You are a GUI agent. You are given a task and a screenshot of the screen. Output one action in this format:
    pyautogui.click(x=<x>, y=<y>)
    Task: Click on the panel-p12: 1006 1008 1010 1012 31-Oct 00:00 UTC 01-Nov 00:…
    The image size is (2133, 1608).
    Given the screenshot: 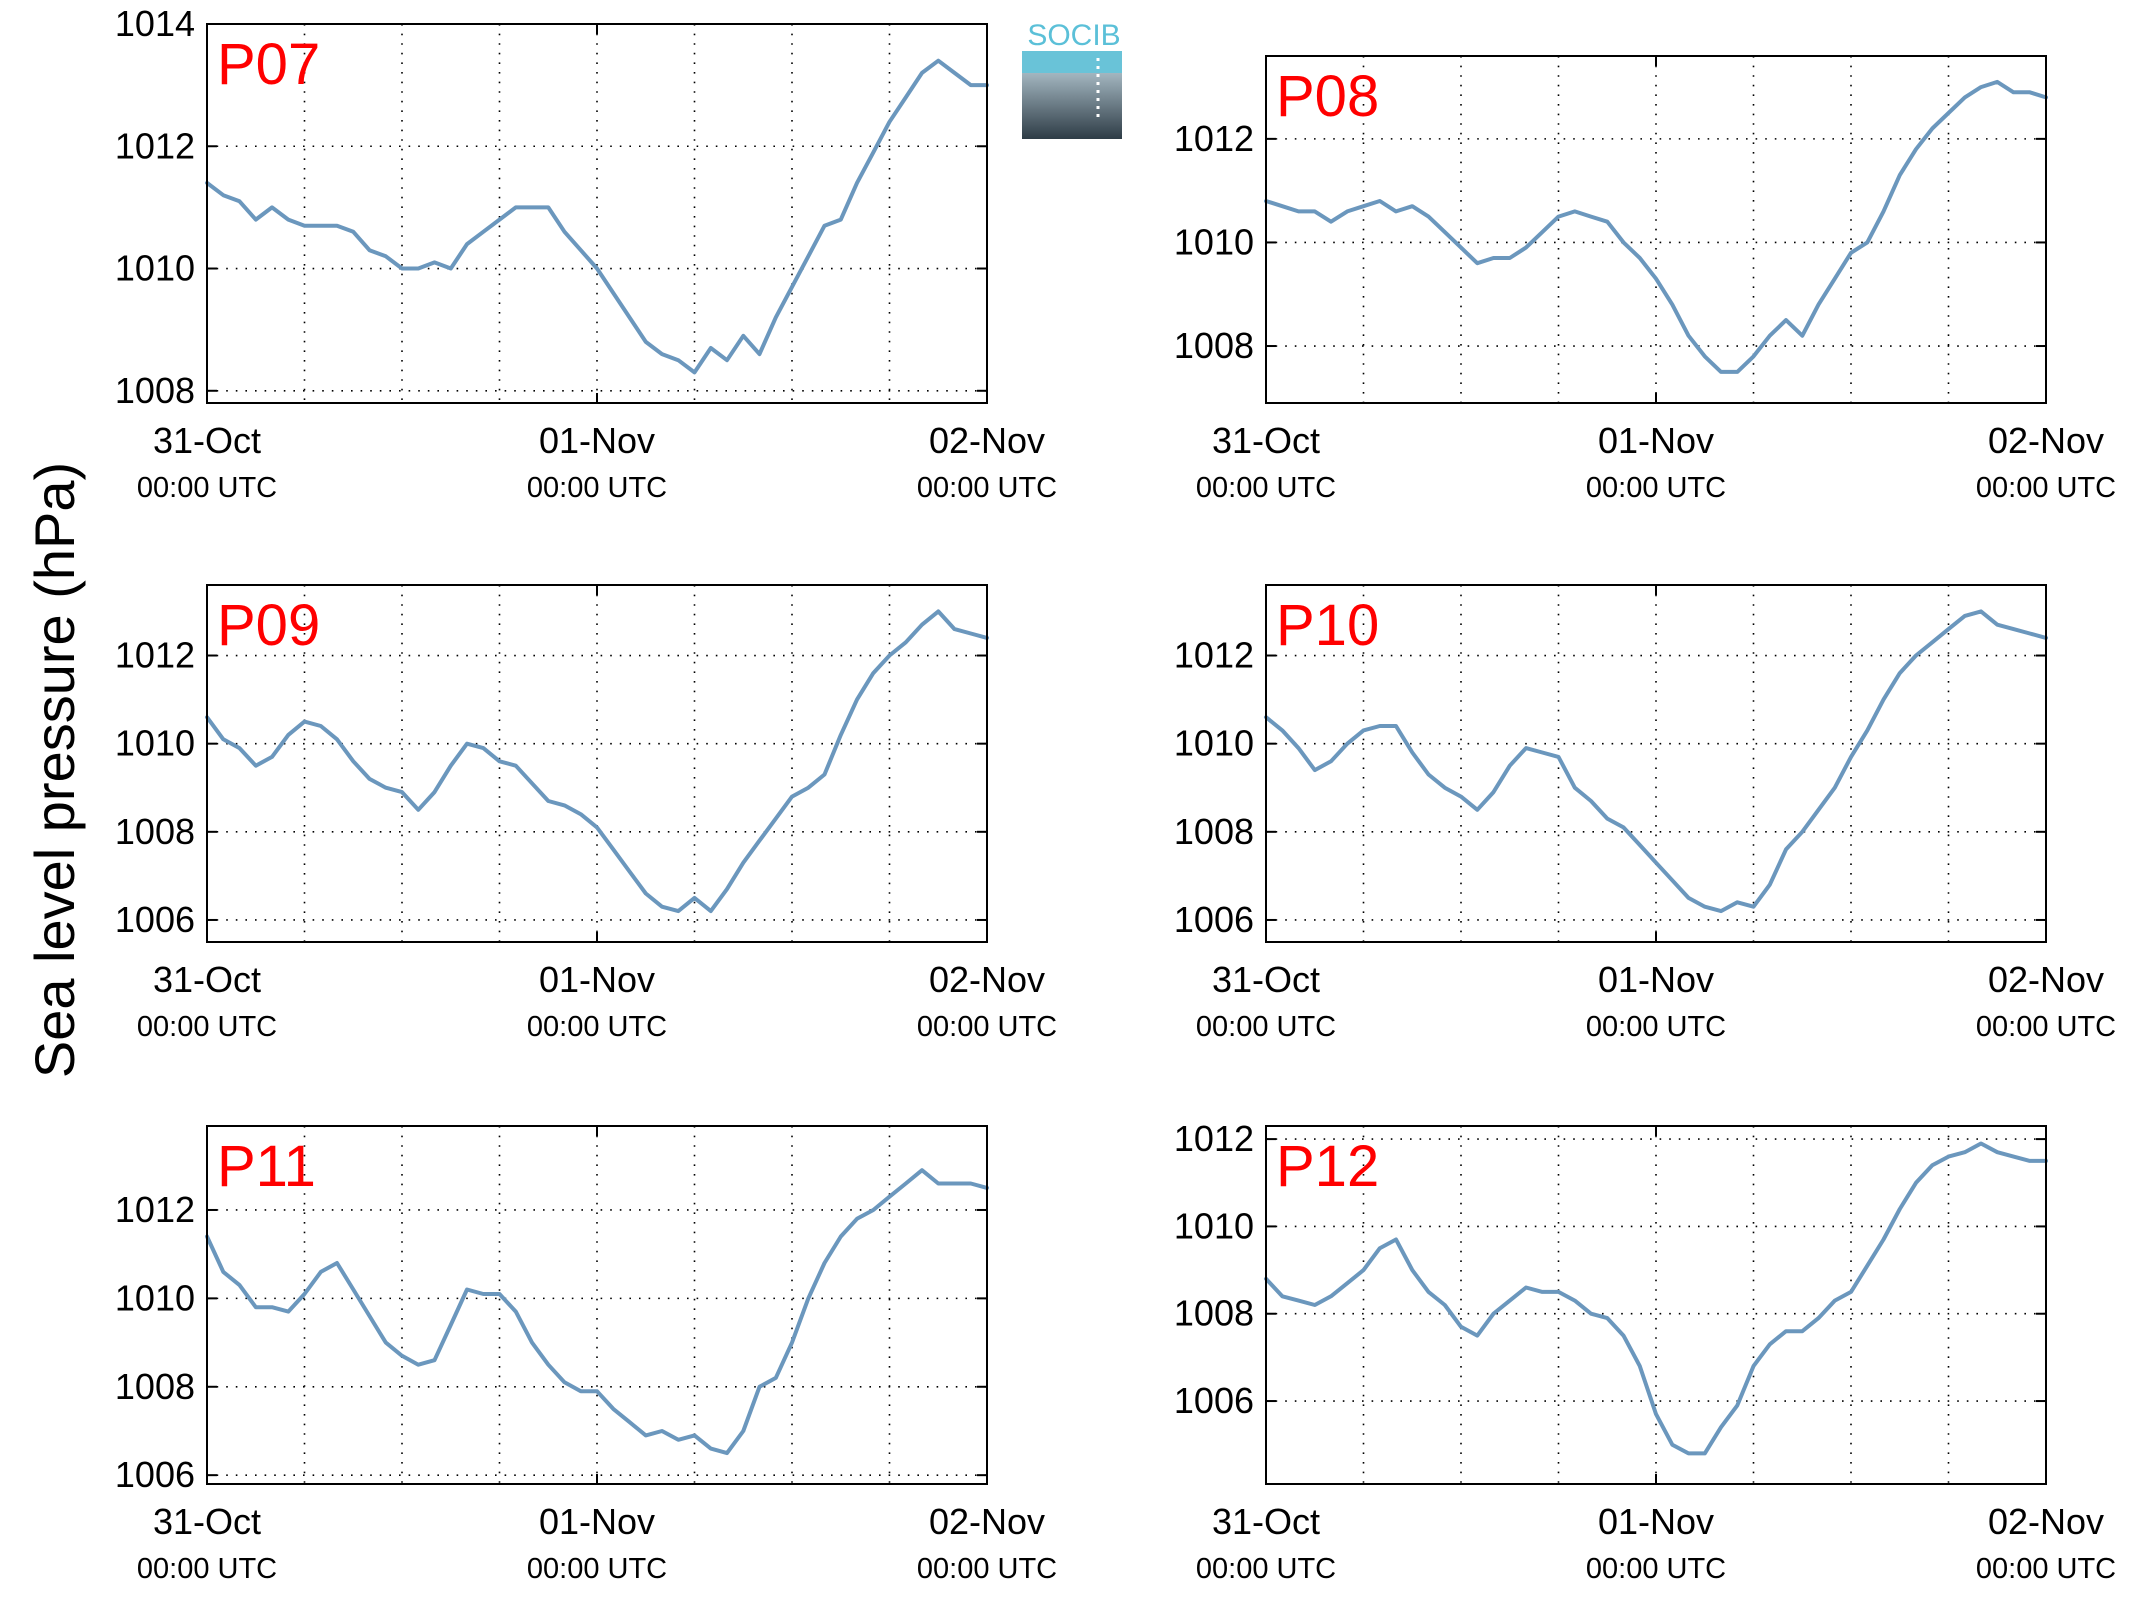 What is the action you would take?
    pyautogui.click(x=1645, y=1351)
    